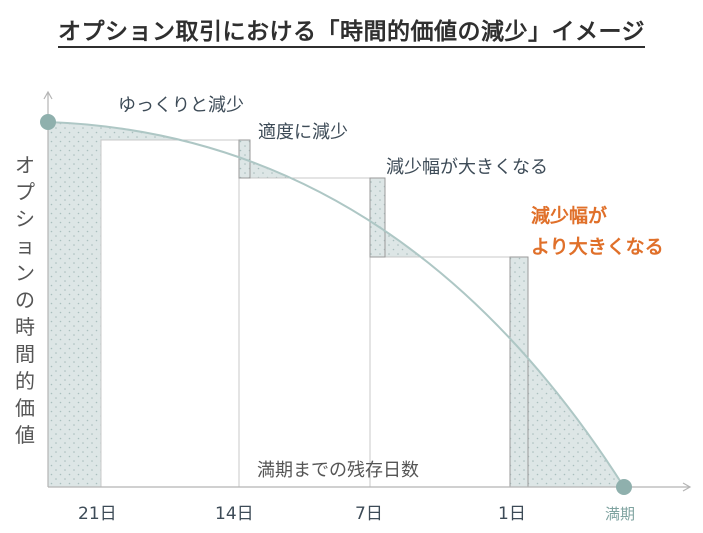 This screenshot has width=703, height=533. Describe the element at coordinates (170, 313) in the screenshot. I see `value-bar-21d` at that location.